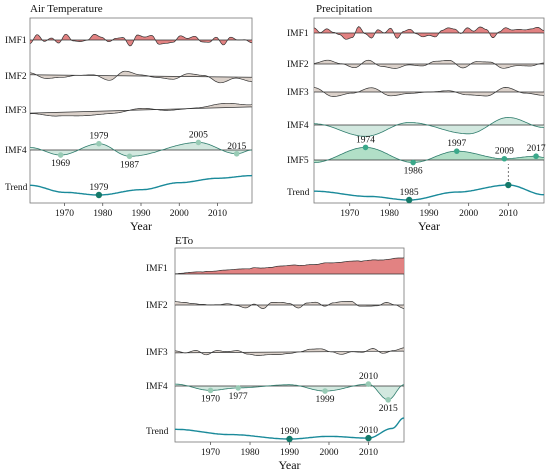 This screenshot has height=475, width=550. What do you see at coordinates (413, 172) in the screenshot?
I see `point-label: 1986` at bounding box center [413, 172].